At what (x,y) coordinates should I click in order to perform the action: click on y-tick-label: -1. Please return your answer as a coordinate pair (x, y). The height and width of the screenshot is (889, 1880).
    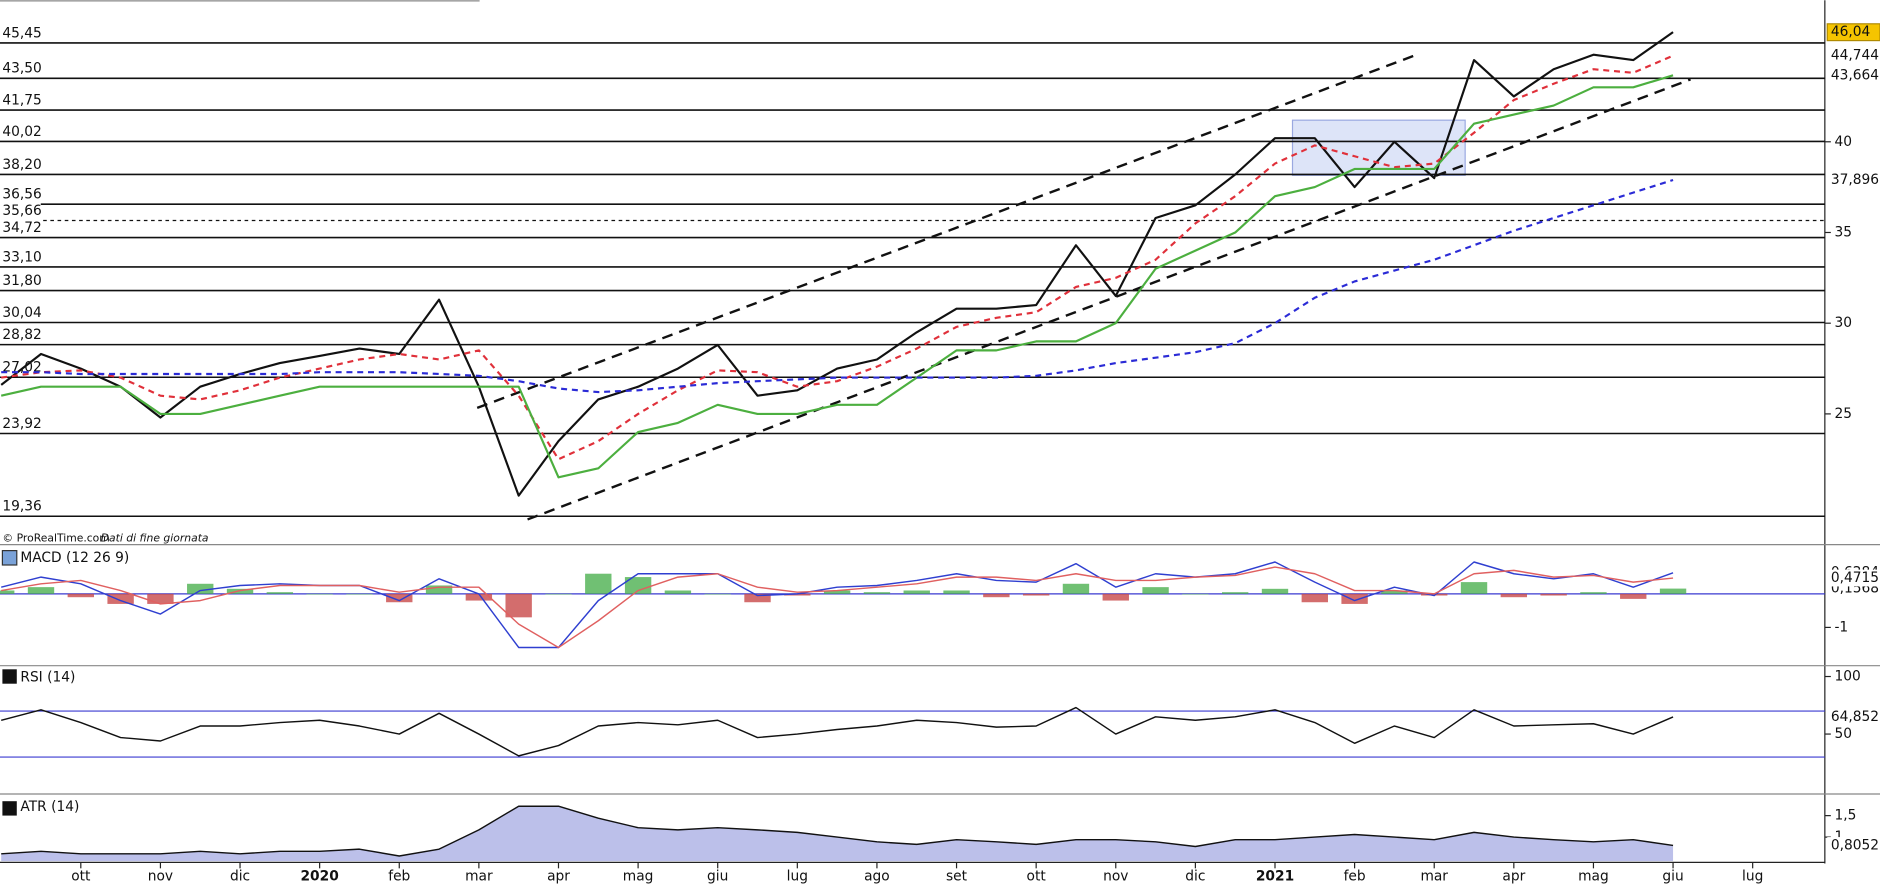
    Looking at the image, I should click on (1841, 627).